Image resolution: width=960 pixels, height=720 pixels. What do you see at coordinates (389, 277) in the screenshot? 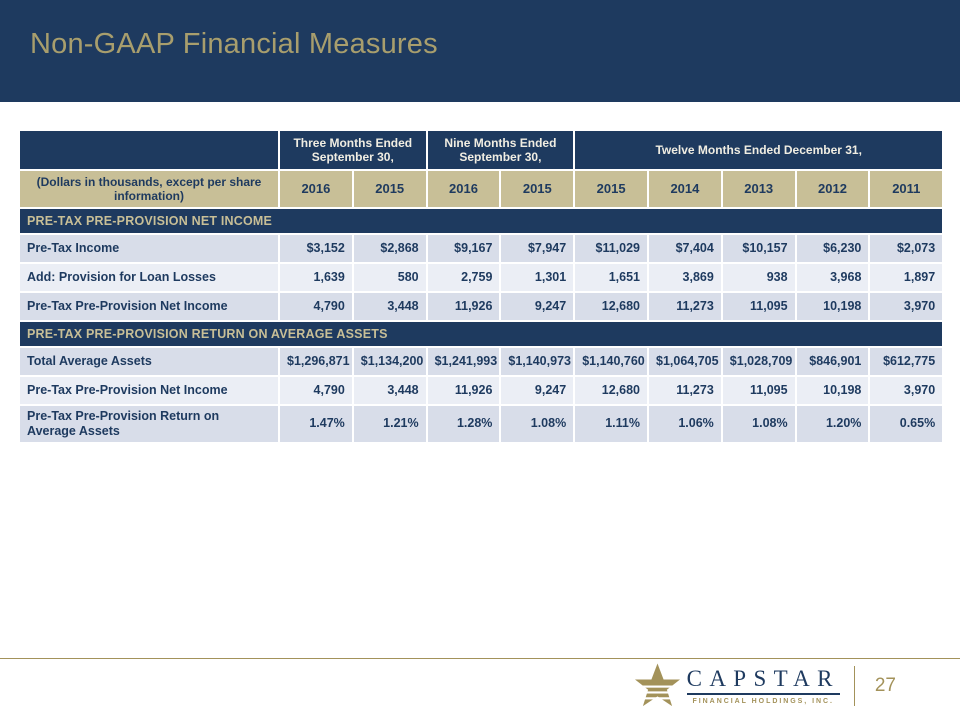
I see `table-cell: 580` at bounding box center [389, 277].